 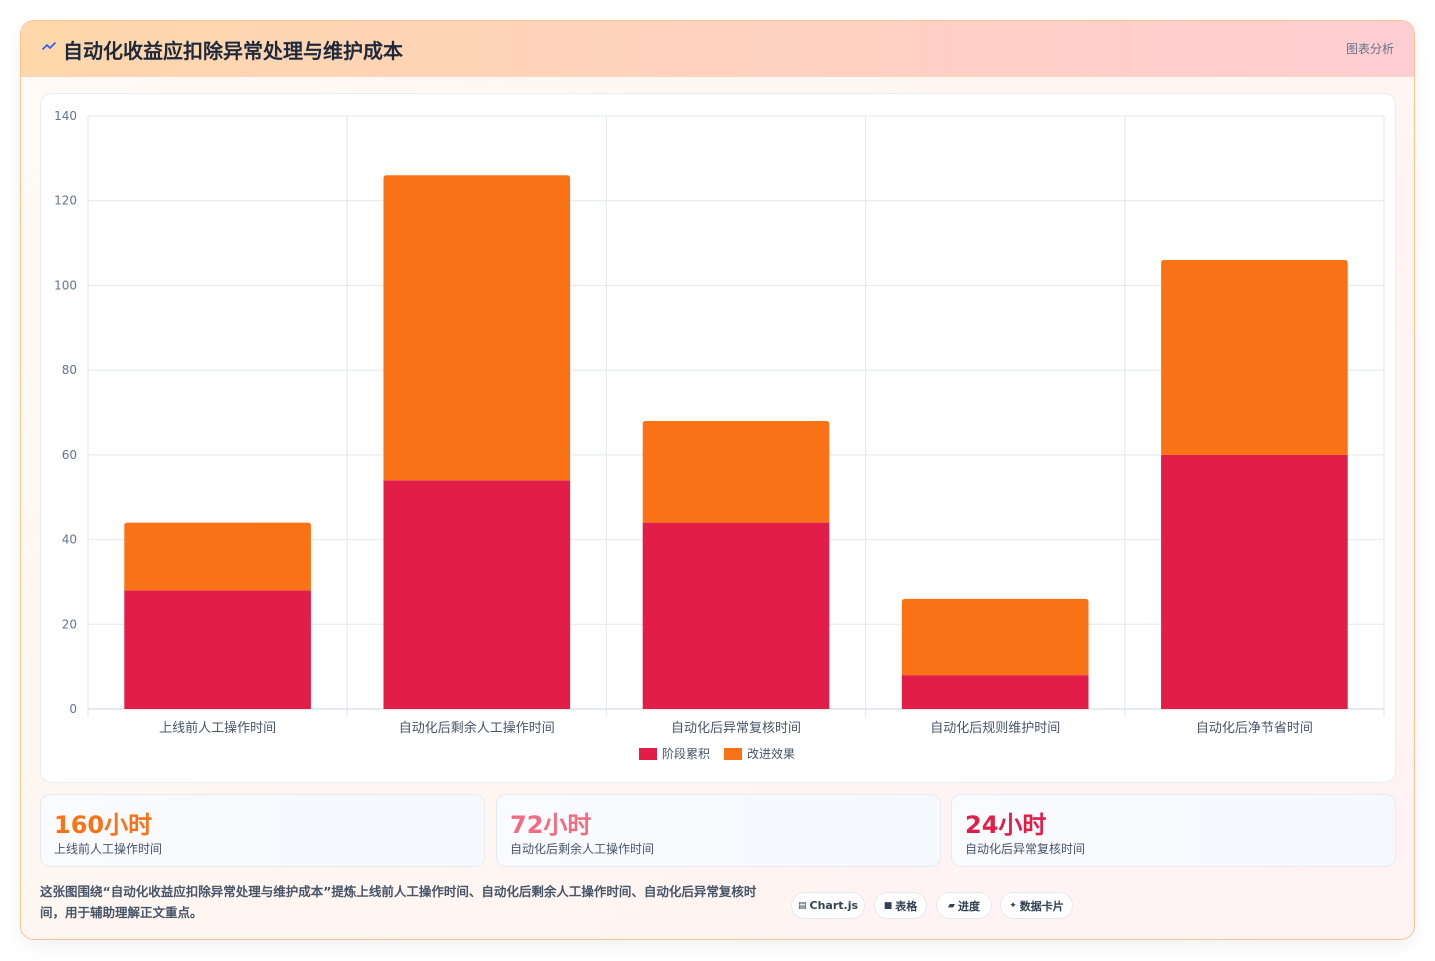 I want to click on stat-card-3: 24小时 自动化后异常复核时间, so click(x=1173, y=830).